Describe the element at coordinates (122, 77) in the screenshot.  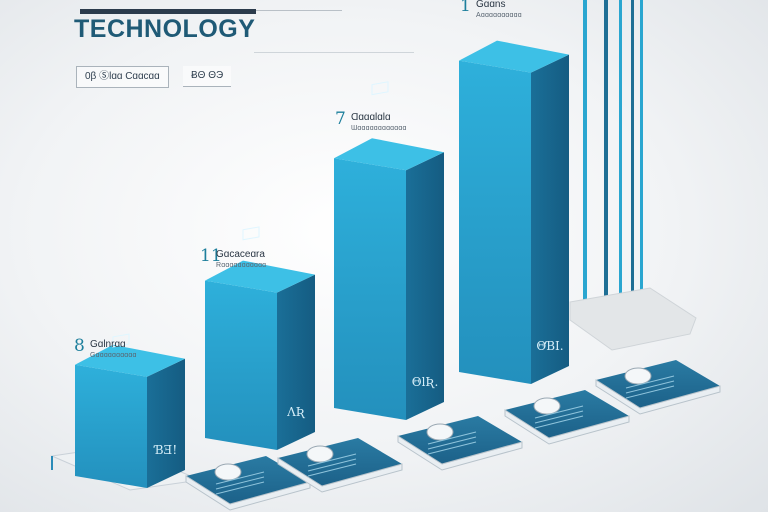
I see `filter-tag-left: 0β Ⓢlɑɑ Cɑɑcɑɑ` at that location.